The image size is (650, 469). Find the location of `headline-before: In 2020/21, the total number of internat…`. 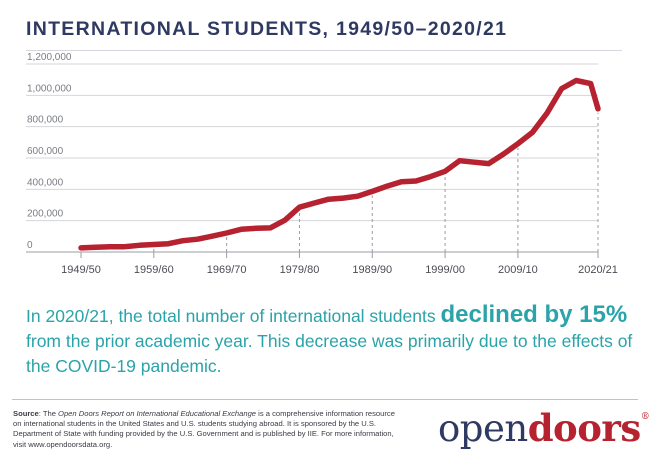

headline-before: In 2020/21, the total number of internat… is located at coordinates (231, 316).